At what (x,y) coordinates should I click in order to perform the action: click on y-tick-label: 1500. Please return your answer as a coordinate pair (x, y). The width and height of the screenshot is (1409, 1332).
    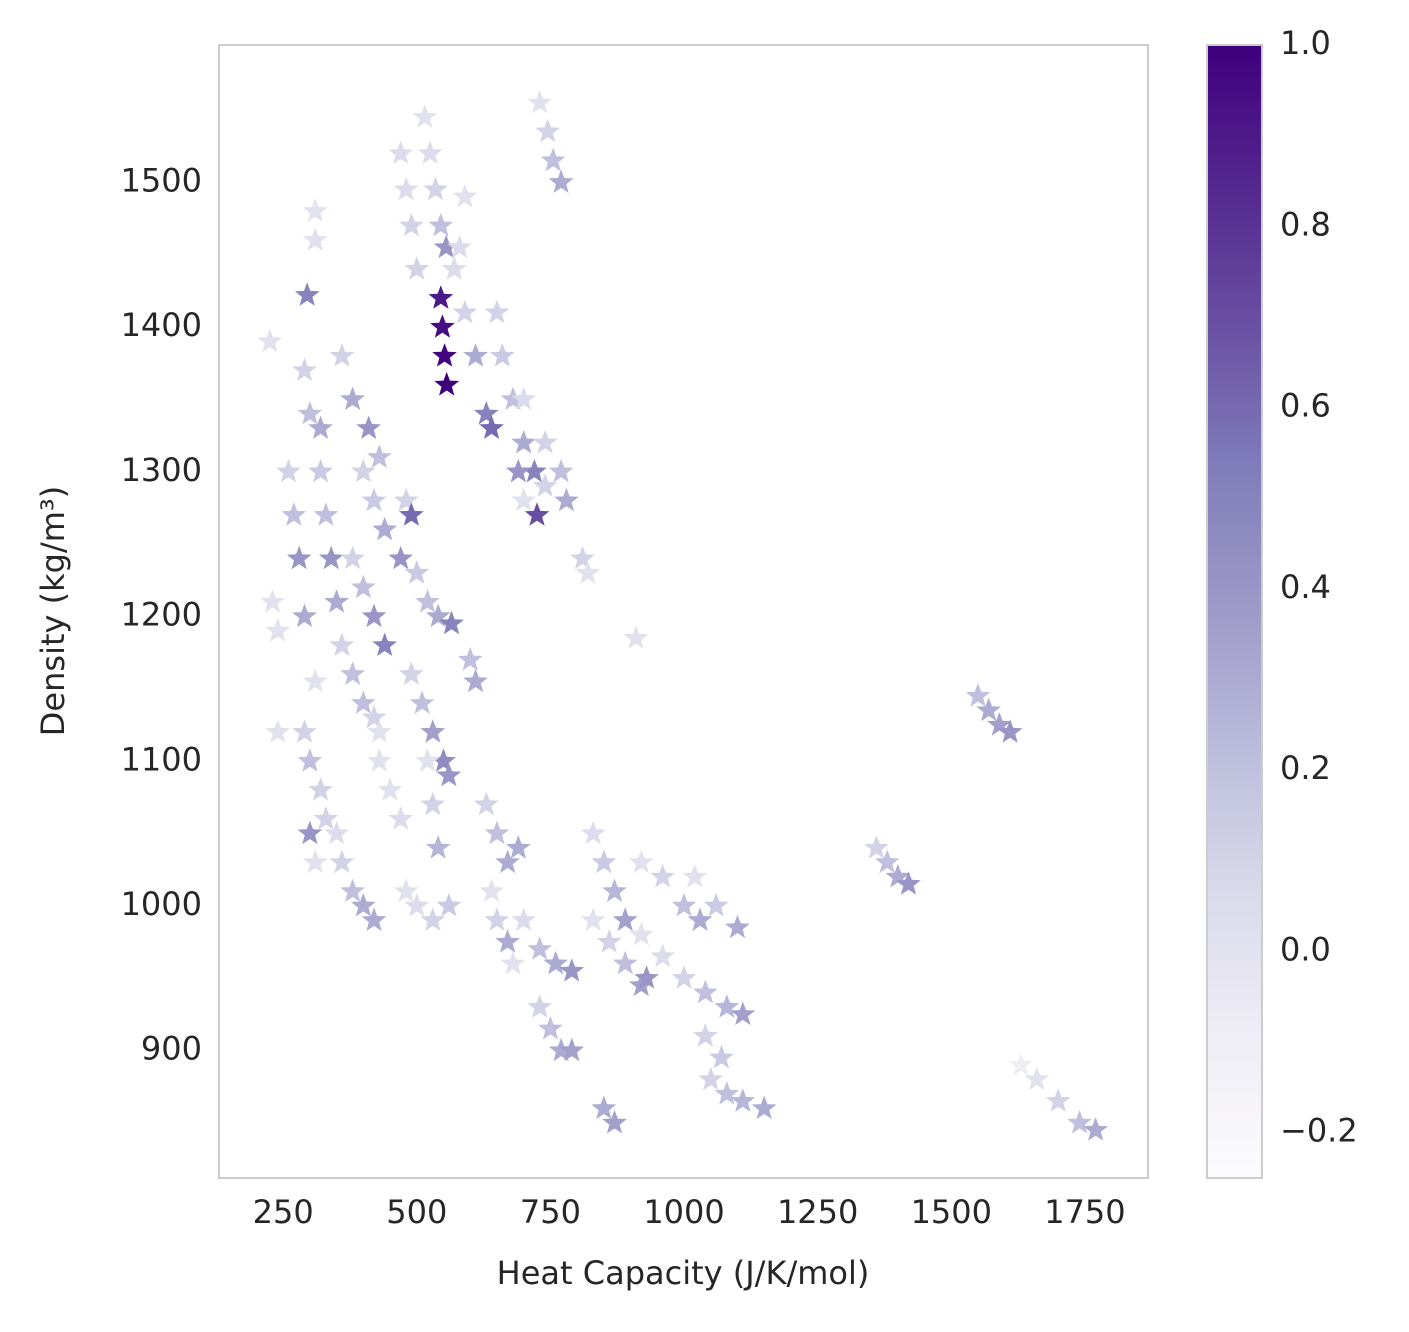
    Looking at the image, I should click on (161, 180).